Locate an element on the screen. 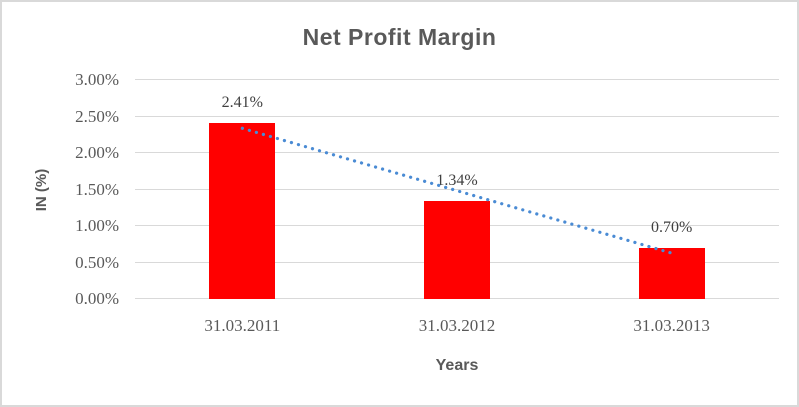 The width and height of the screenshot is (799, 407). y-tick-label: 0.50% is located at coordinates (97, 262).